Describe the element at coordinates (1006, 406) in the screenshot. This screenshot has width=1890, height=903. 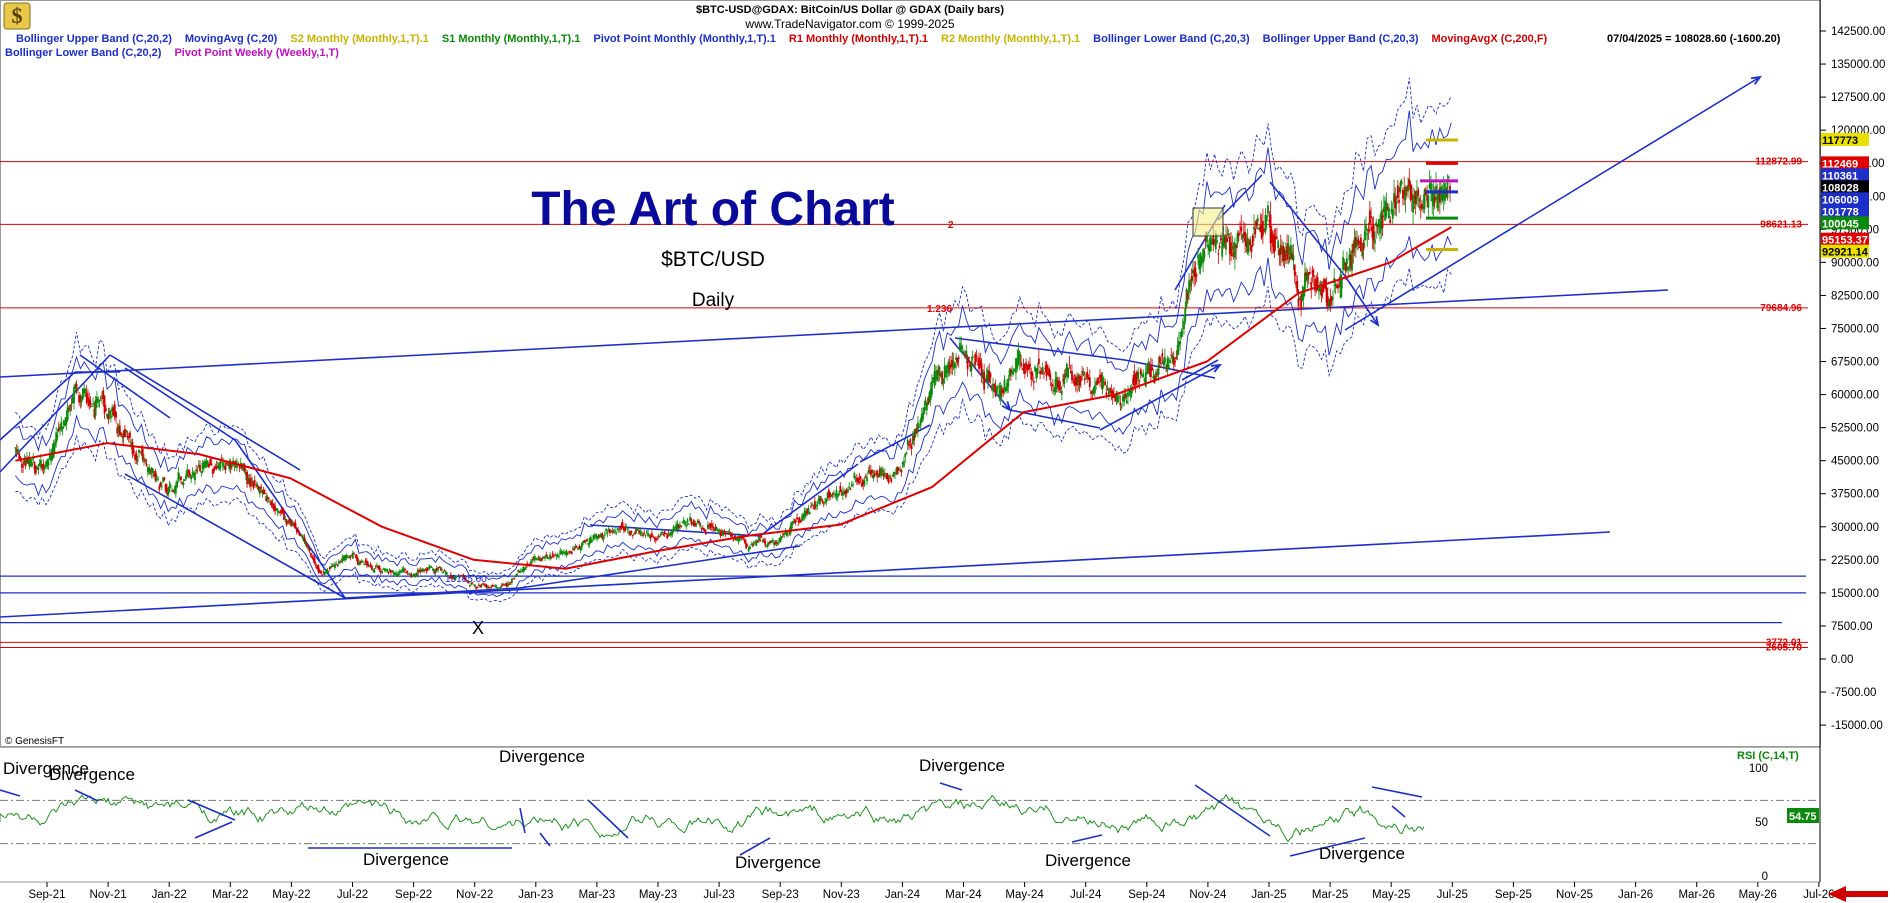
I see `arrowhead` at that location.